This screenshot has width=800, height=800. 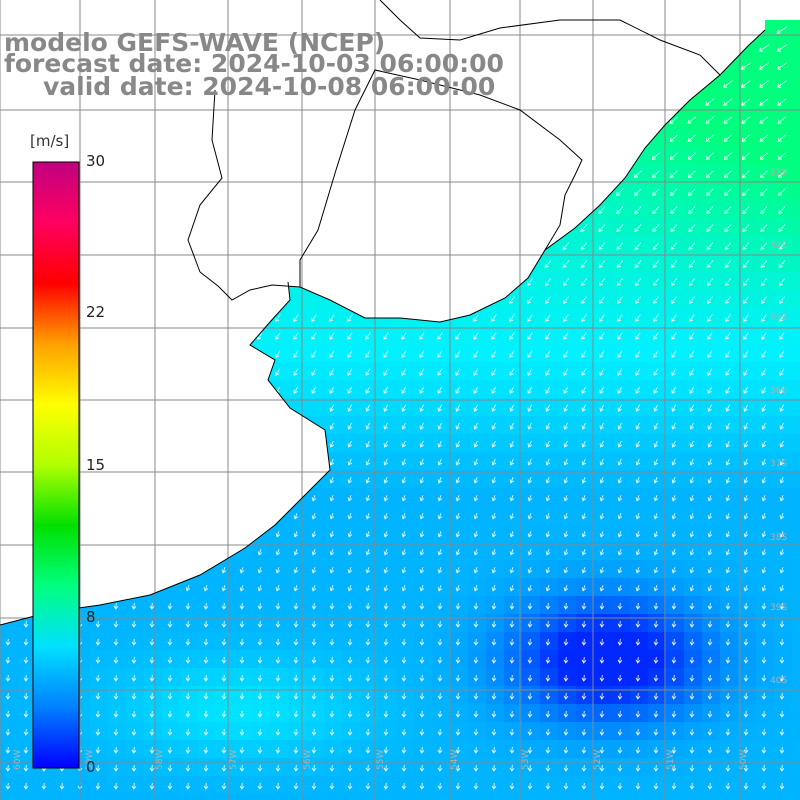 What do you see at coordinates (91, 767) in the screenshot?
I see `colorbar-tick-0: 0` at bounding box center [91, 767].